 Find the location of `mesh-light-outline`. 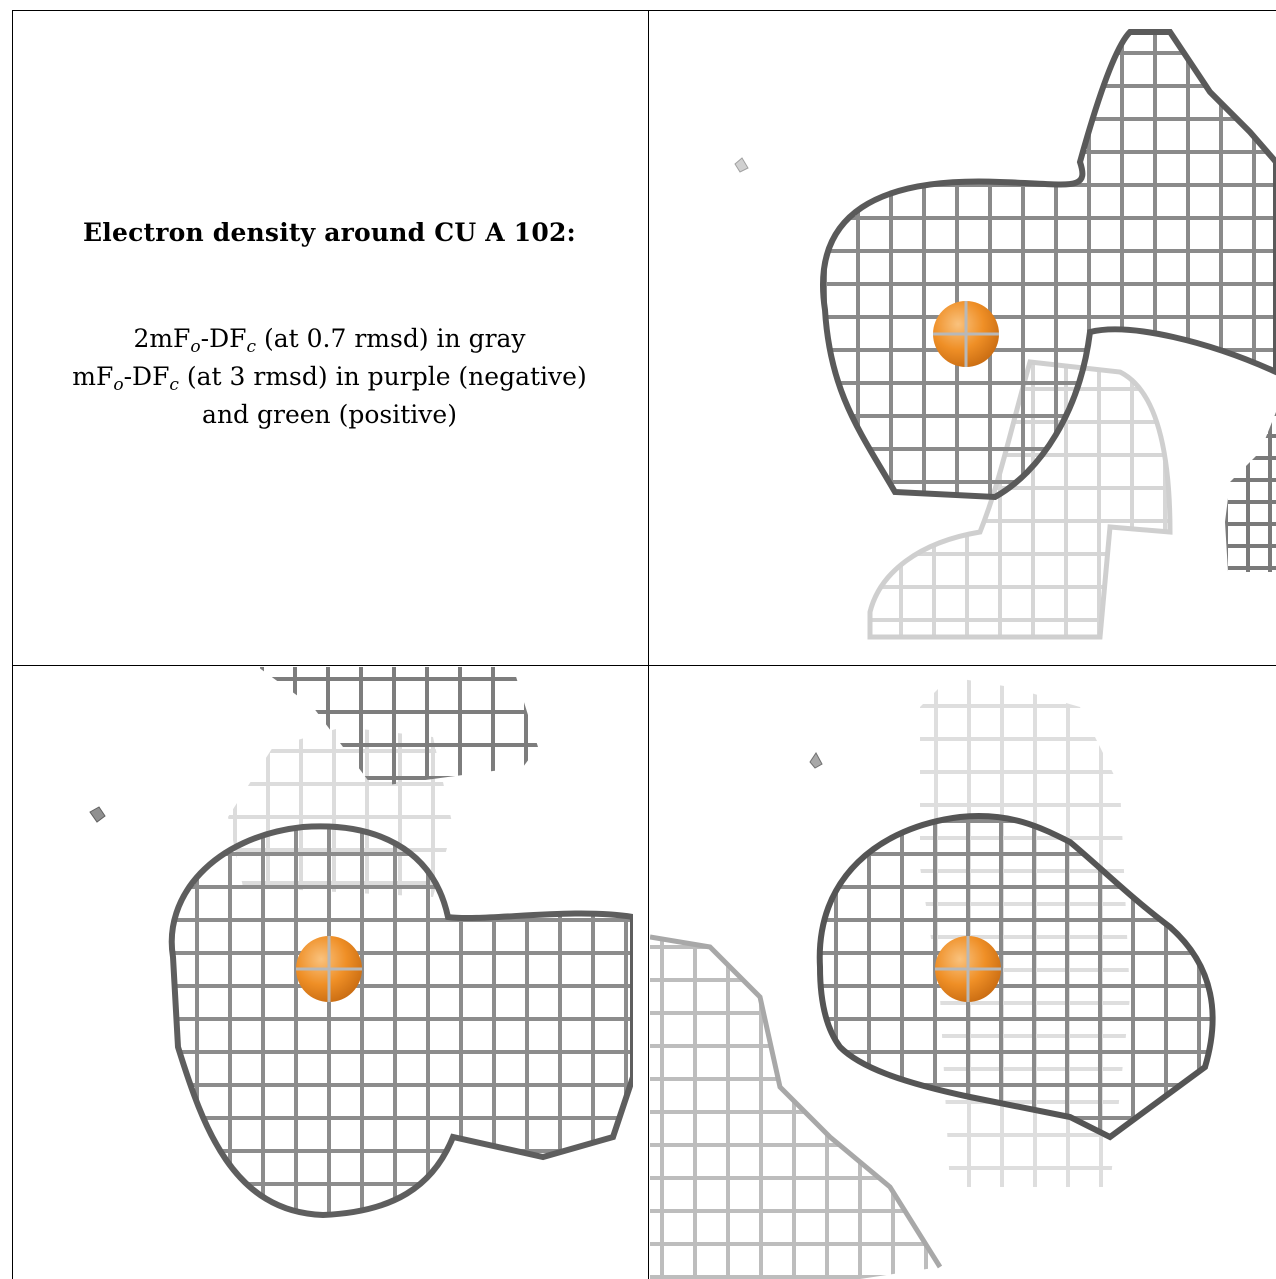

mesh-light-outline is located at coordinates (1020, 499).